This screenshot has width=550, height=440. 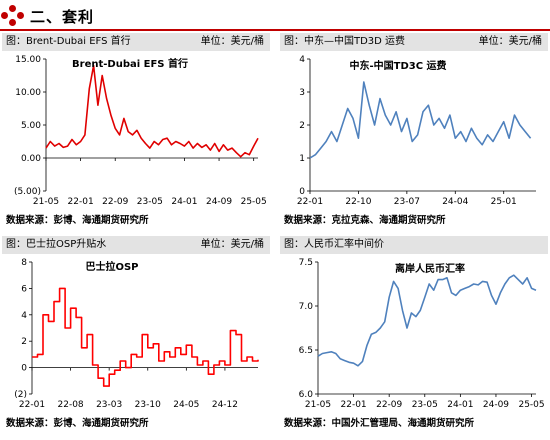 I want to click on title-bullet-icon, so click(x=13, y=16).